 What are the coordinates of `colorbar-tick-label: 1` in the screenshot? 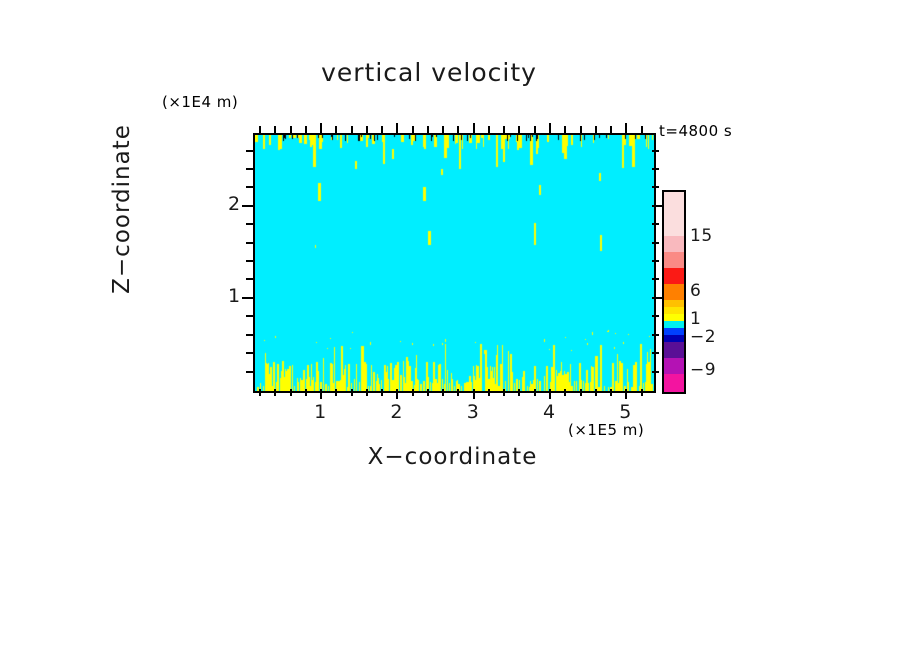 It's located at (696, 319).